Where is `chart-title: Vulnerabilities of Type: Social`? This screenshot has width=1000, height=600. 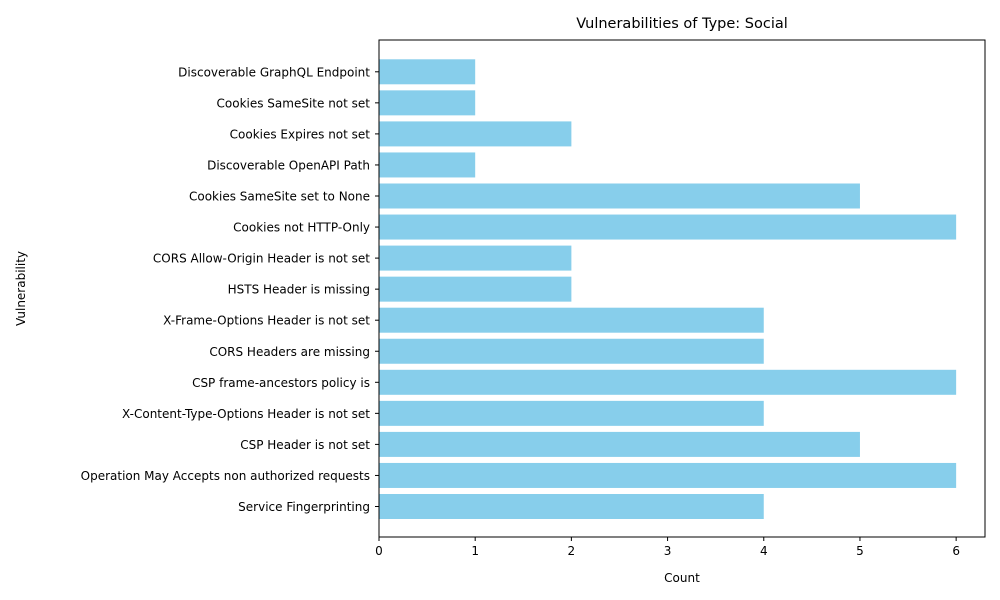 chart-title: Vulnerabilities of Type: Social is located at coordinates (682, 24).